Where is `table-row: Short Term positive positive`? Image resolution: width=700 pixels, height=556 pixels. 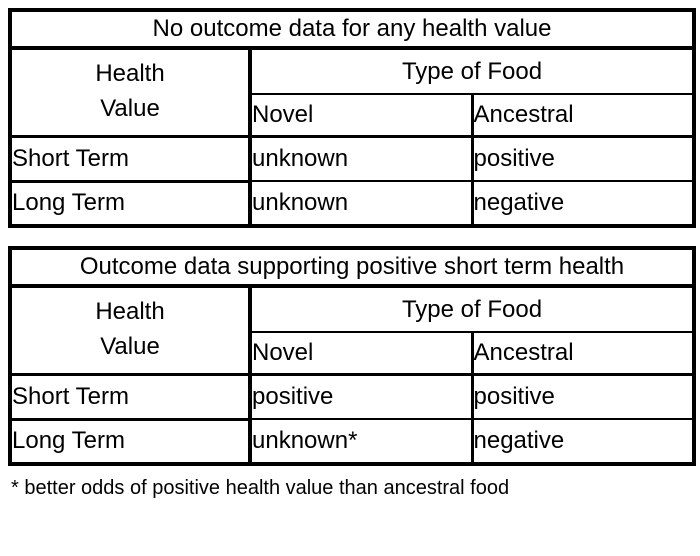
table-row: Short Term positive positive is located at coordinates (352, 397).